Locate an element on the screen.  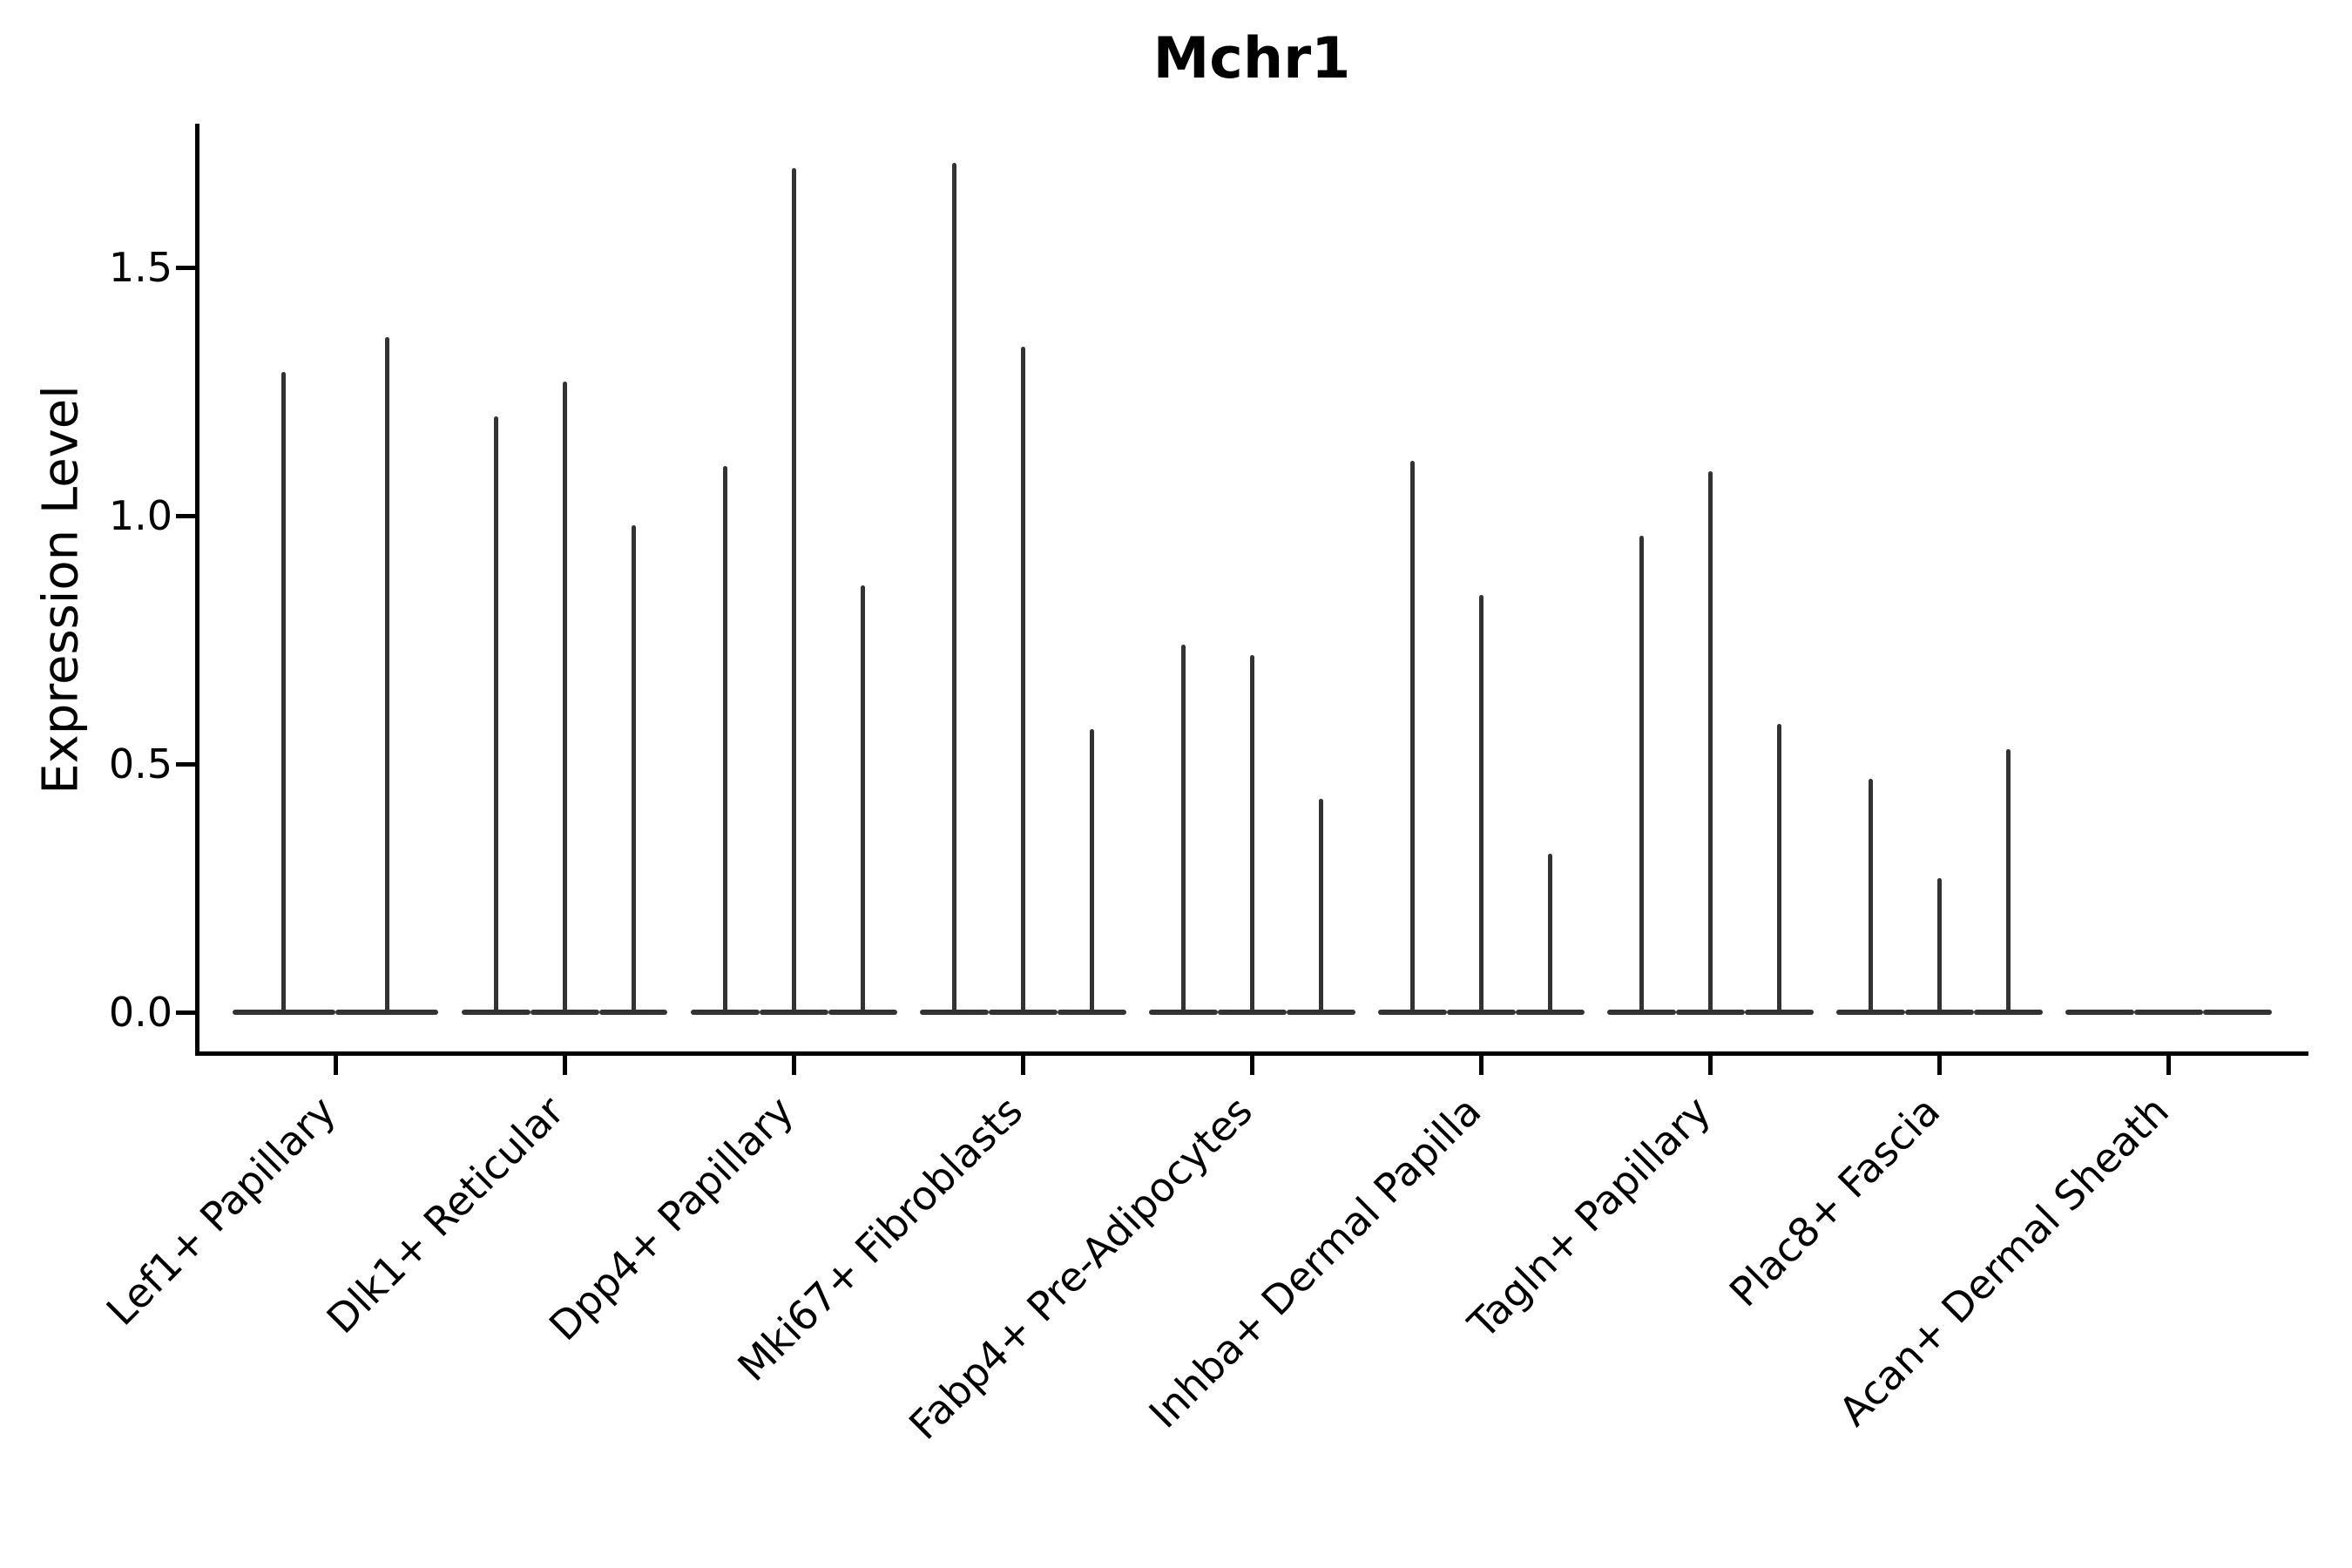
y-tick-label: 0.0 is located at coordinates (140, 1013).